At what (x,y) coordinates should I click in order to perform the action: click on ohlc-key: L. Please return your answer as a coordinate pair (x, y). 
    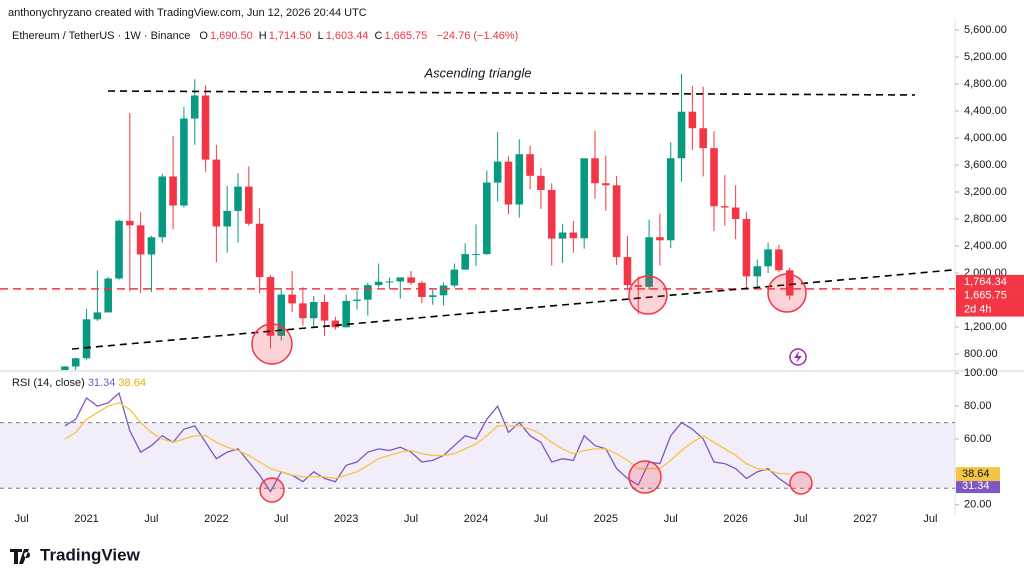
    Looking at the image, I should click on (320, 36).